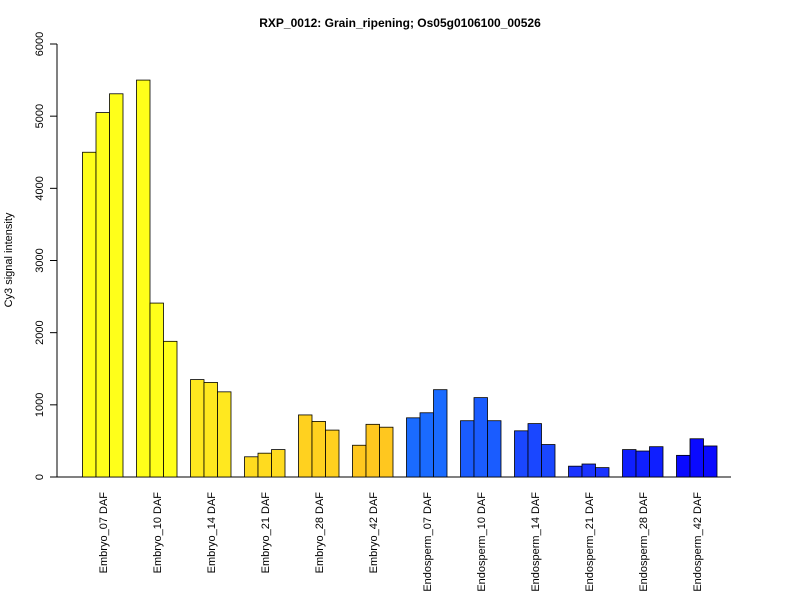  I want to click on x-tick-label: Endosperm_10 DAF, so click(482, 542).